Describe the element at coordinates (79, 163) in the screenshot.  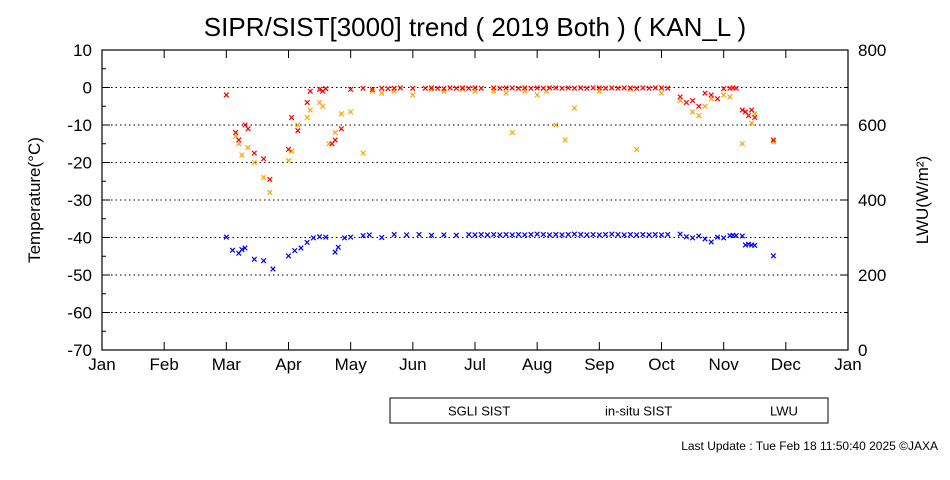
I see `y-tick-label: -20` at that location.